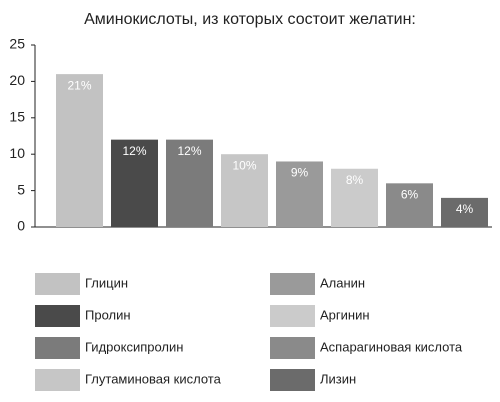  What do you see at coordinates (17, 117) in the screenshot?
I see `y-tick-label: 15` at bounding box center [17, 117].